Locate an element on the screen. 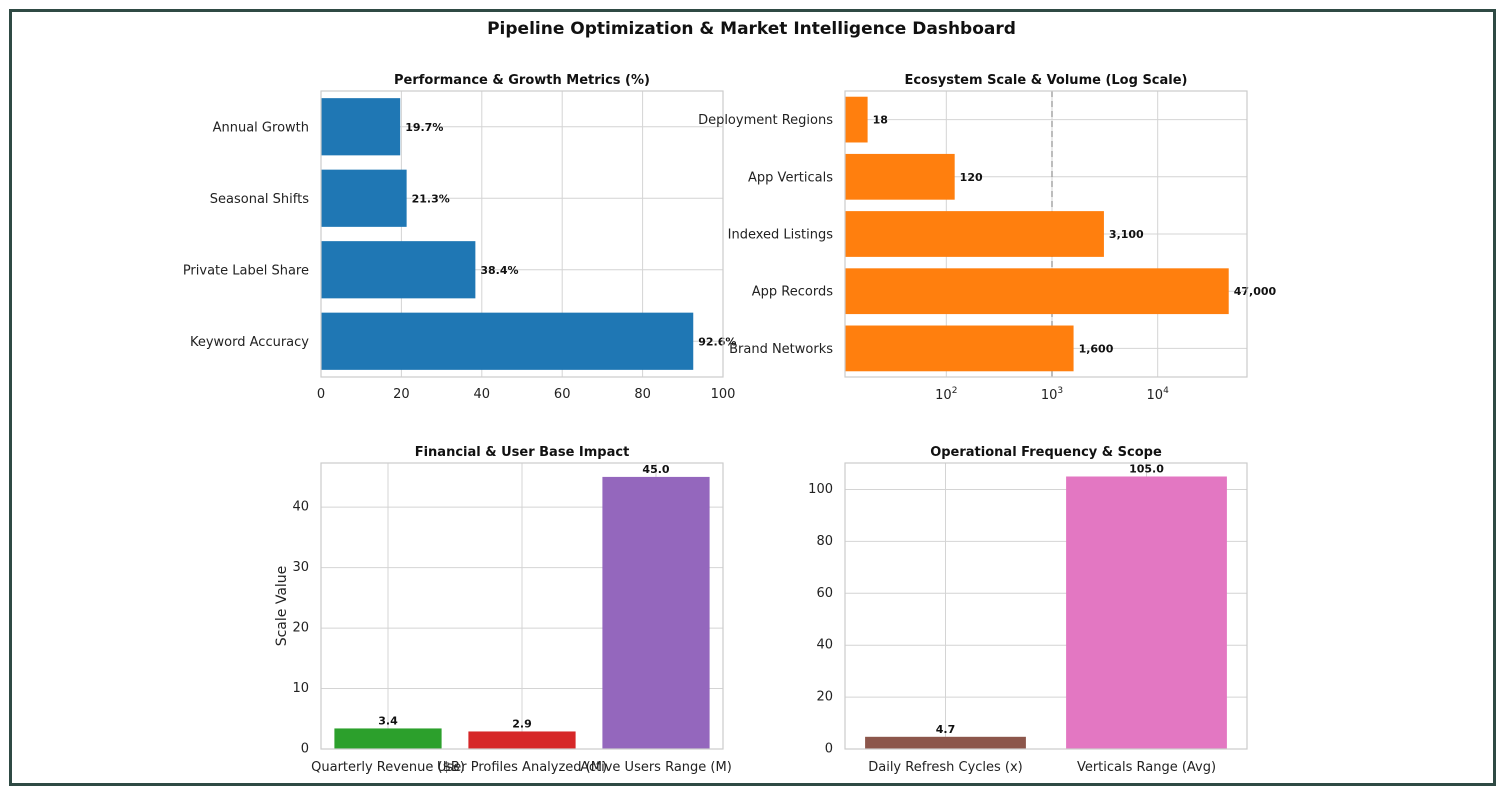 The height and width of the screenshot is (793, 1503). performance-x-tick-label: 20 is located at coordinates (401, 394).